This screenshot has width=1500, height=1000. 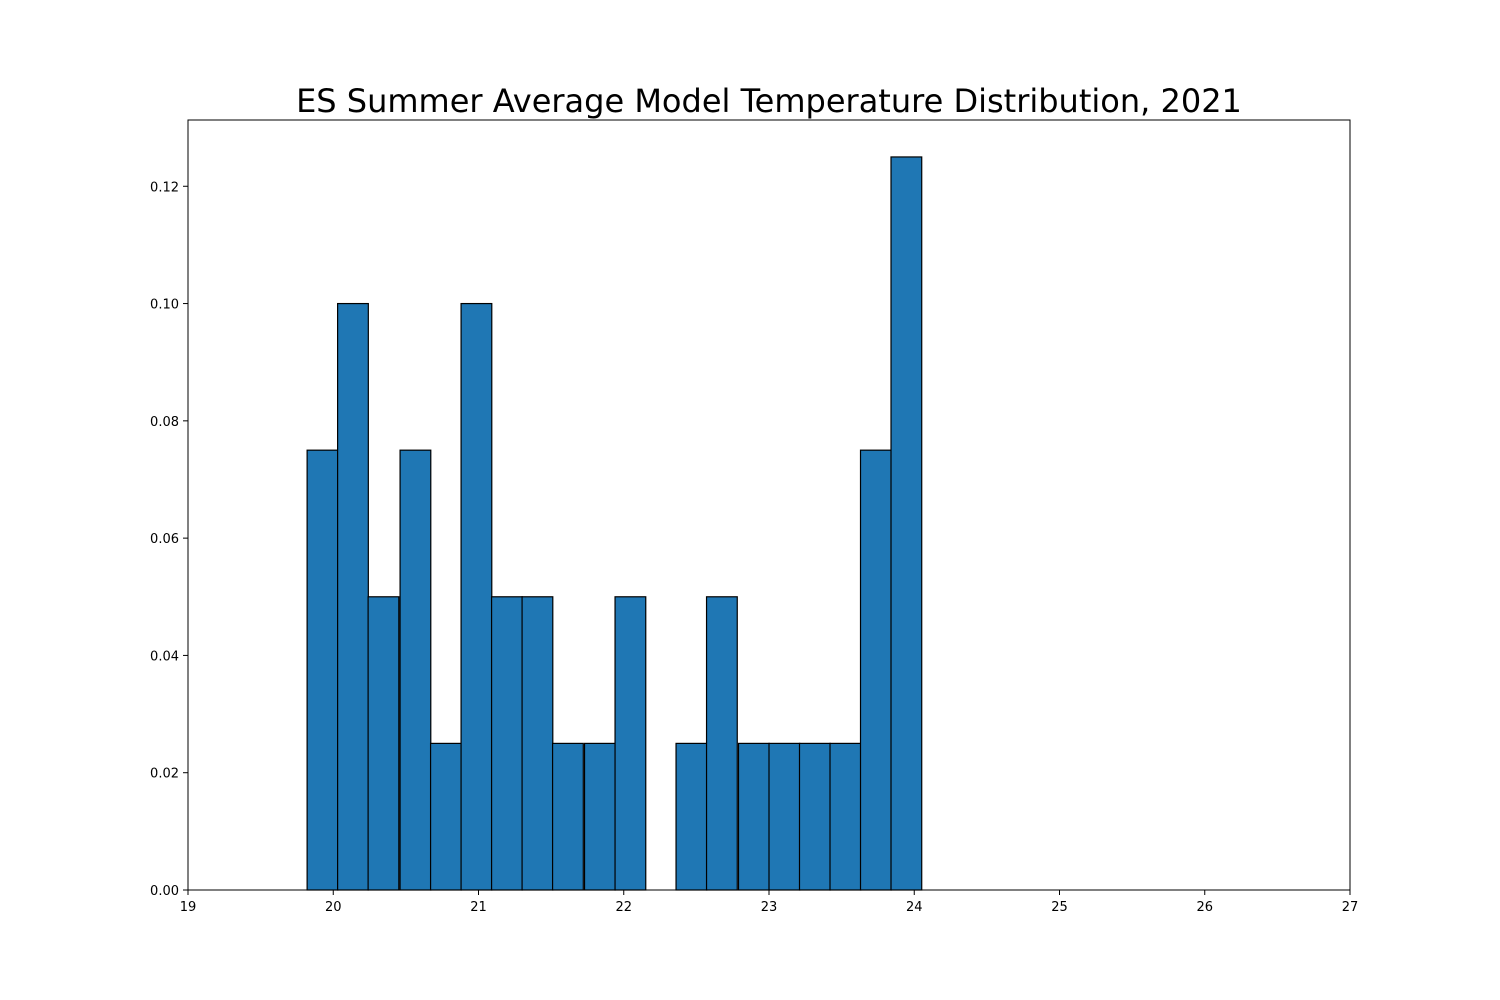 What do you see at coordinates (478, 907) in the screenshot?
I see `x-tick-label: 21` at bounding box center [478, 907].